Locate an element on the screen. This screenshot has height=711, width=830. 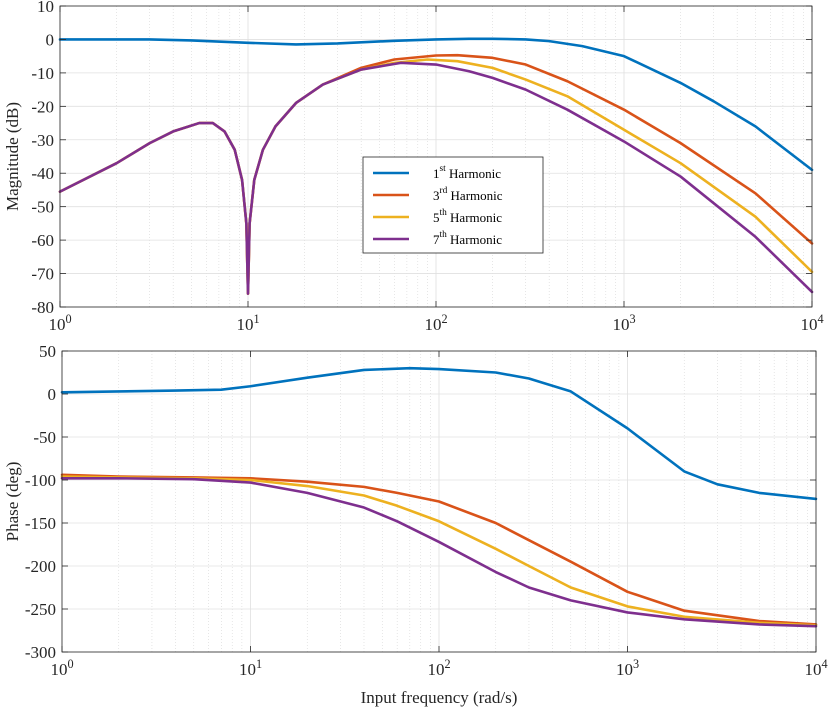
magnitude-y-tick-label: -50 is located at coordinates (42, 207).